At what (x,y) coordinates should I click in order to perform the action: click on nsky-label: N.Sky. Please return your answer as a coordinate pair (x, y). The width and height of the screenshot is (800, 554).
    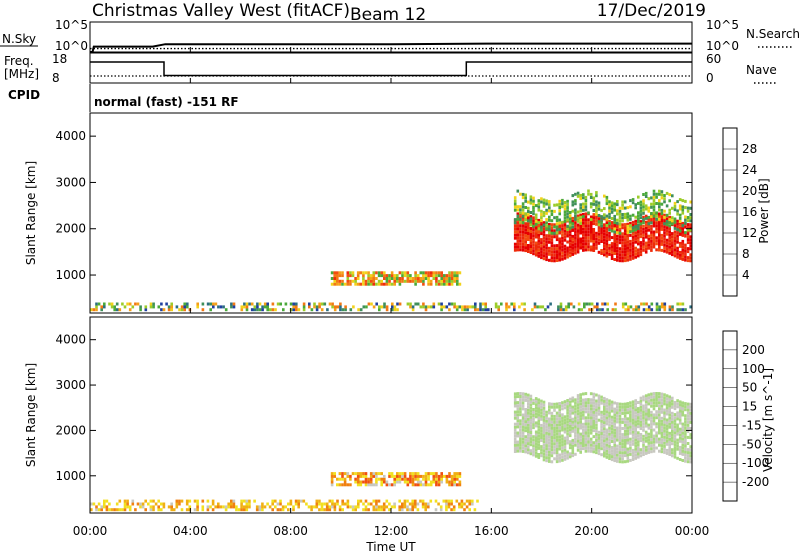
    Looking at the image, I should click on (19, 39).